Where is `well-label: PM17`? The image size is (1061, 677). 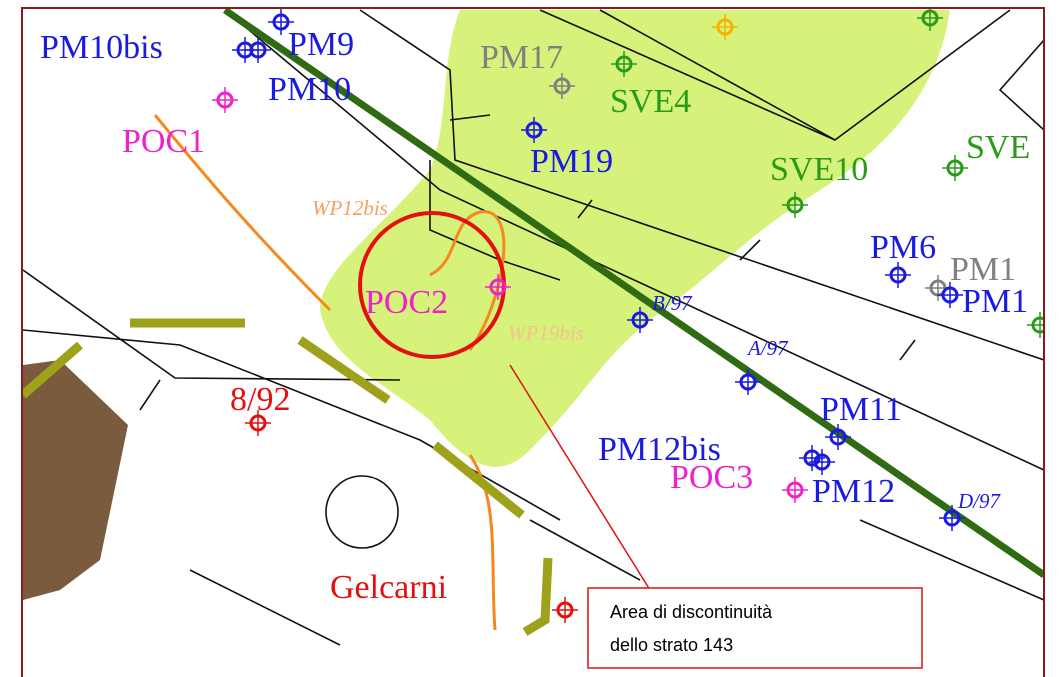 well-label: PM17 is located at coordinates (521, 57).